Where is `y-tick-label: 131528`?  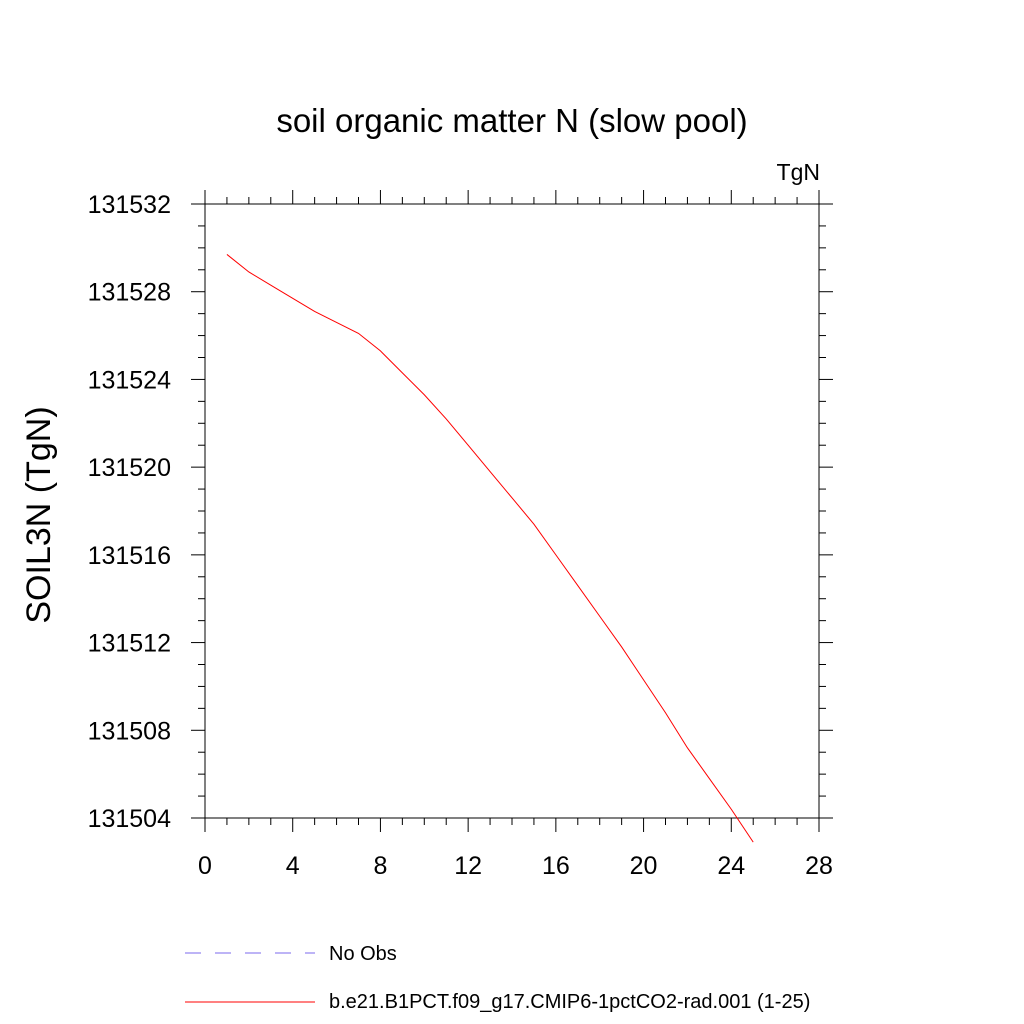 y-tick-label: 131528 is located at coordinates (129, 293).